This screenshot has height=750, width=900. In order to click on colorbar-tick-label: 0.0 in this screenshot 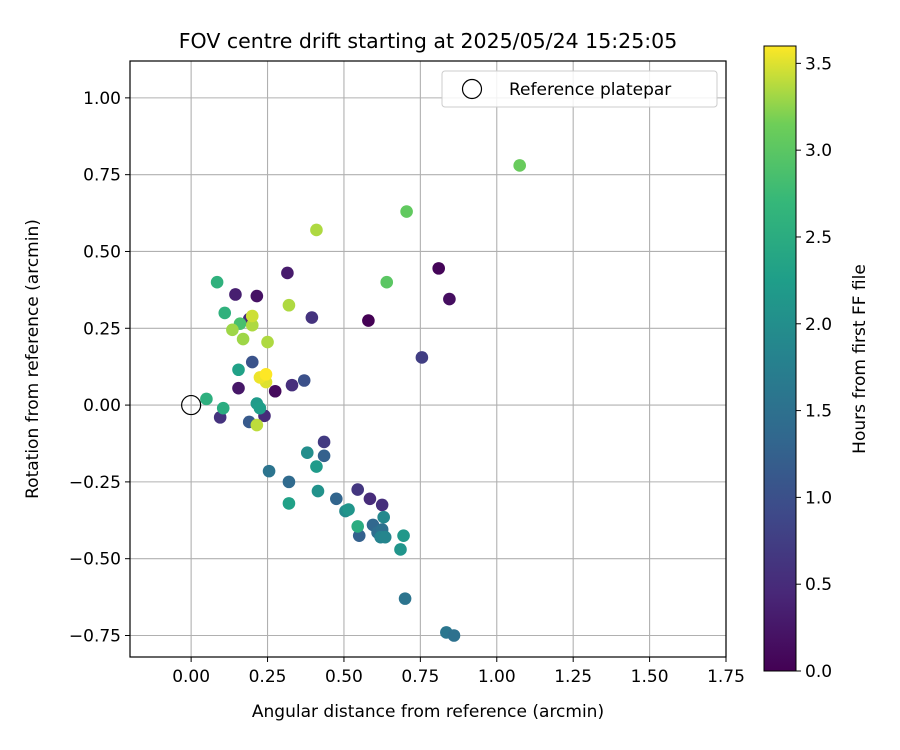, I will do `click(818, 672)`.